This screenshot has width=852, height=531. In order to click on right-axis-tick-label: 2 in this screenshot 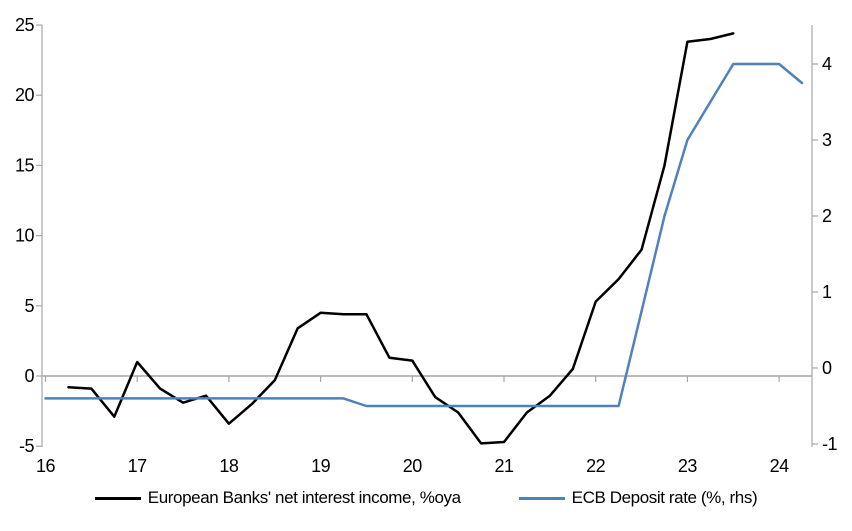, I will do `click(827, 216)`.